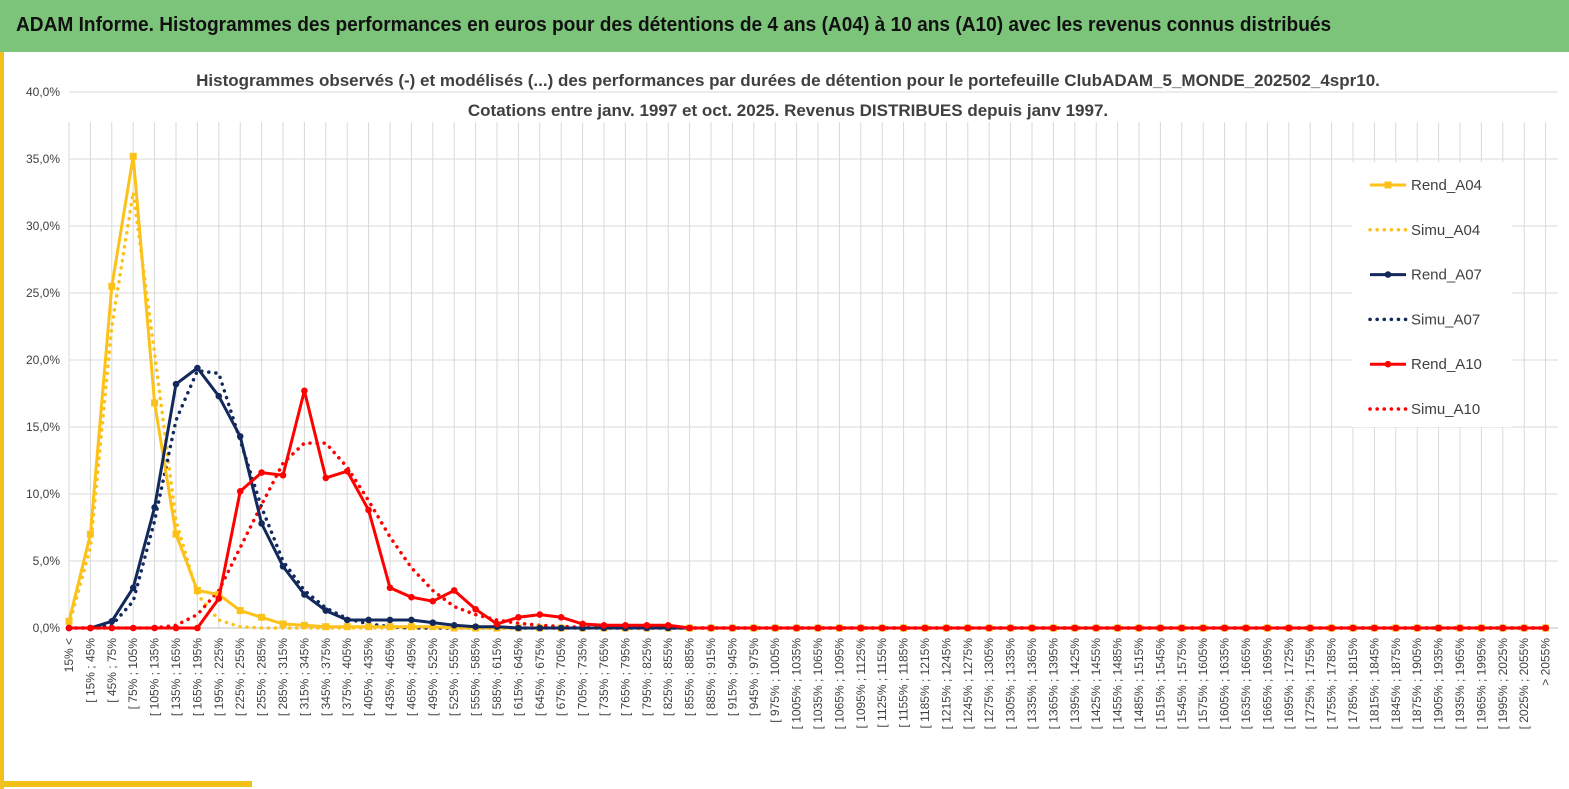 Image resolution: width=1569 pixels, height=789 pixels. I want to click on x-tick-label: [ 1485% ; 1515%, so click(1139, 684).